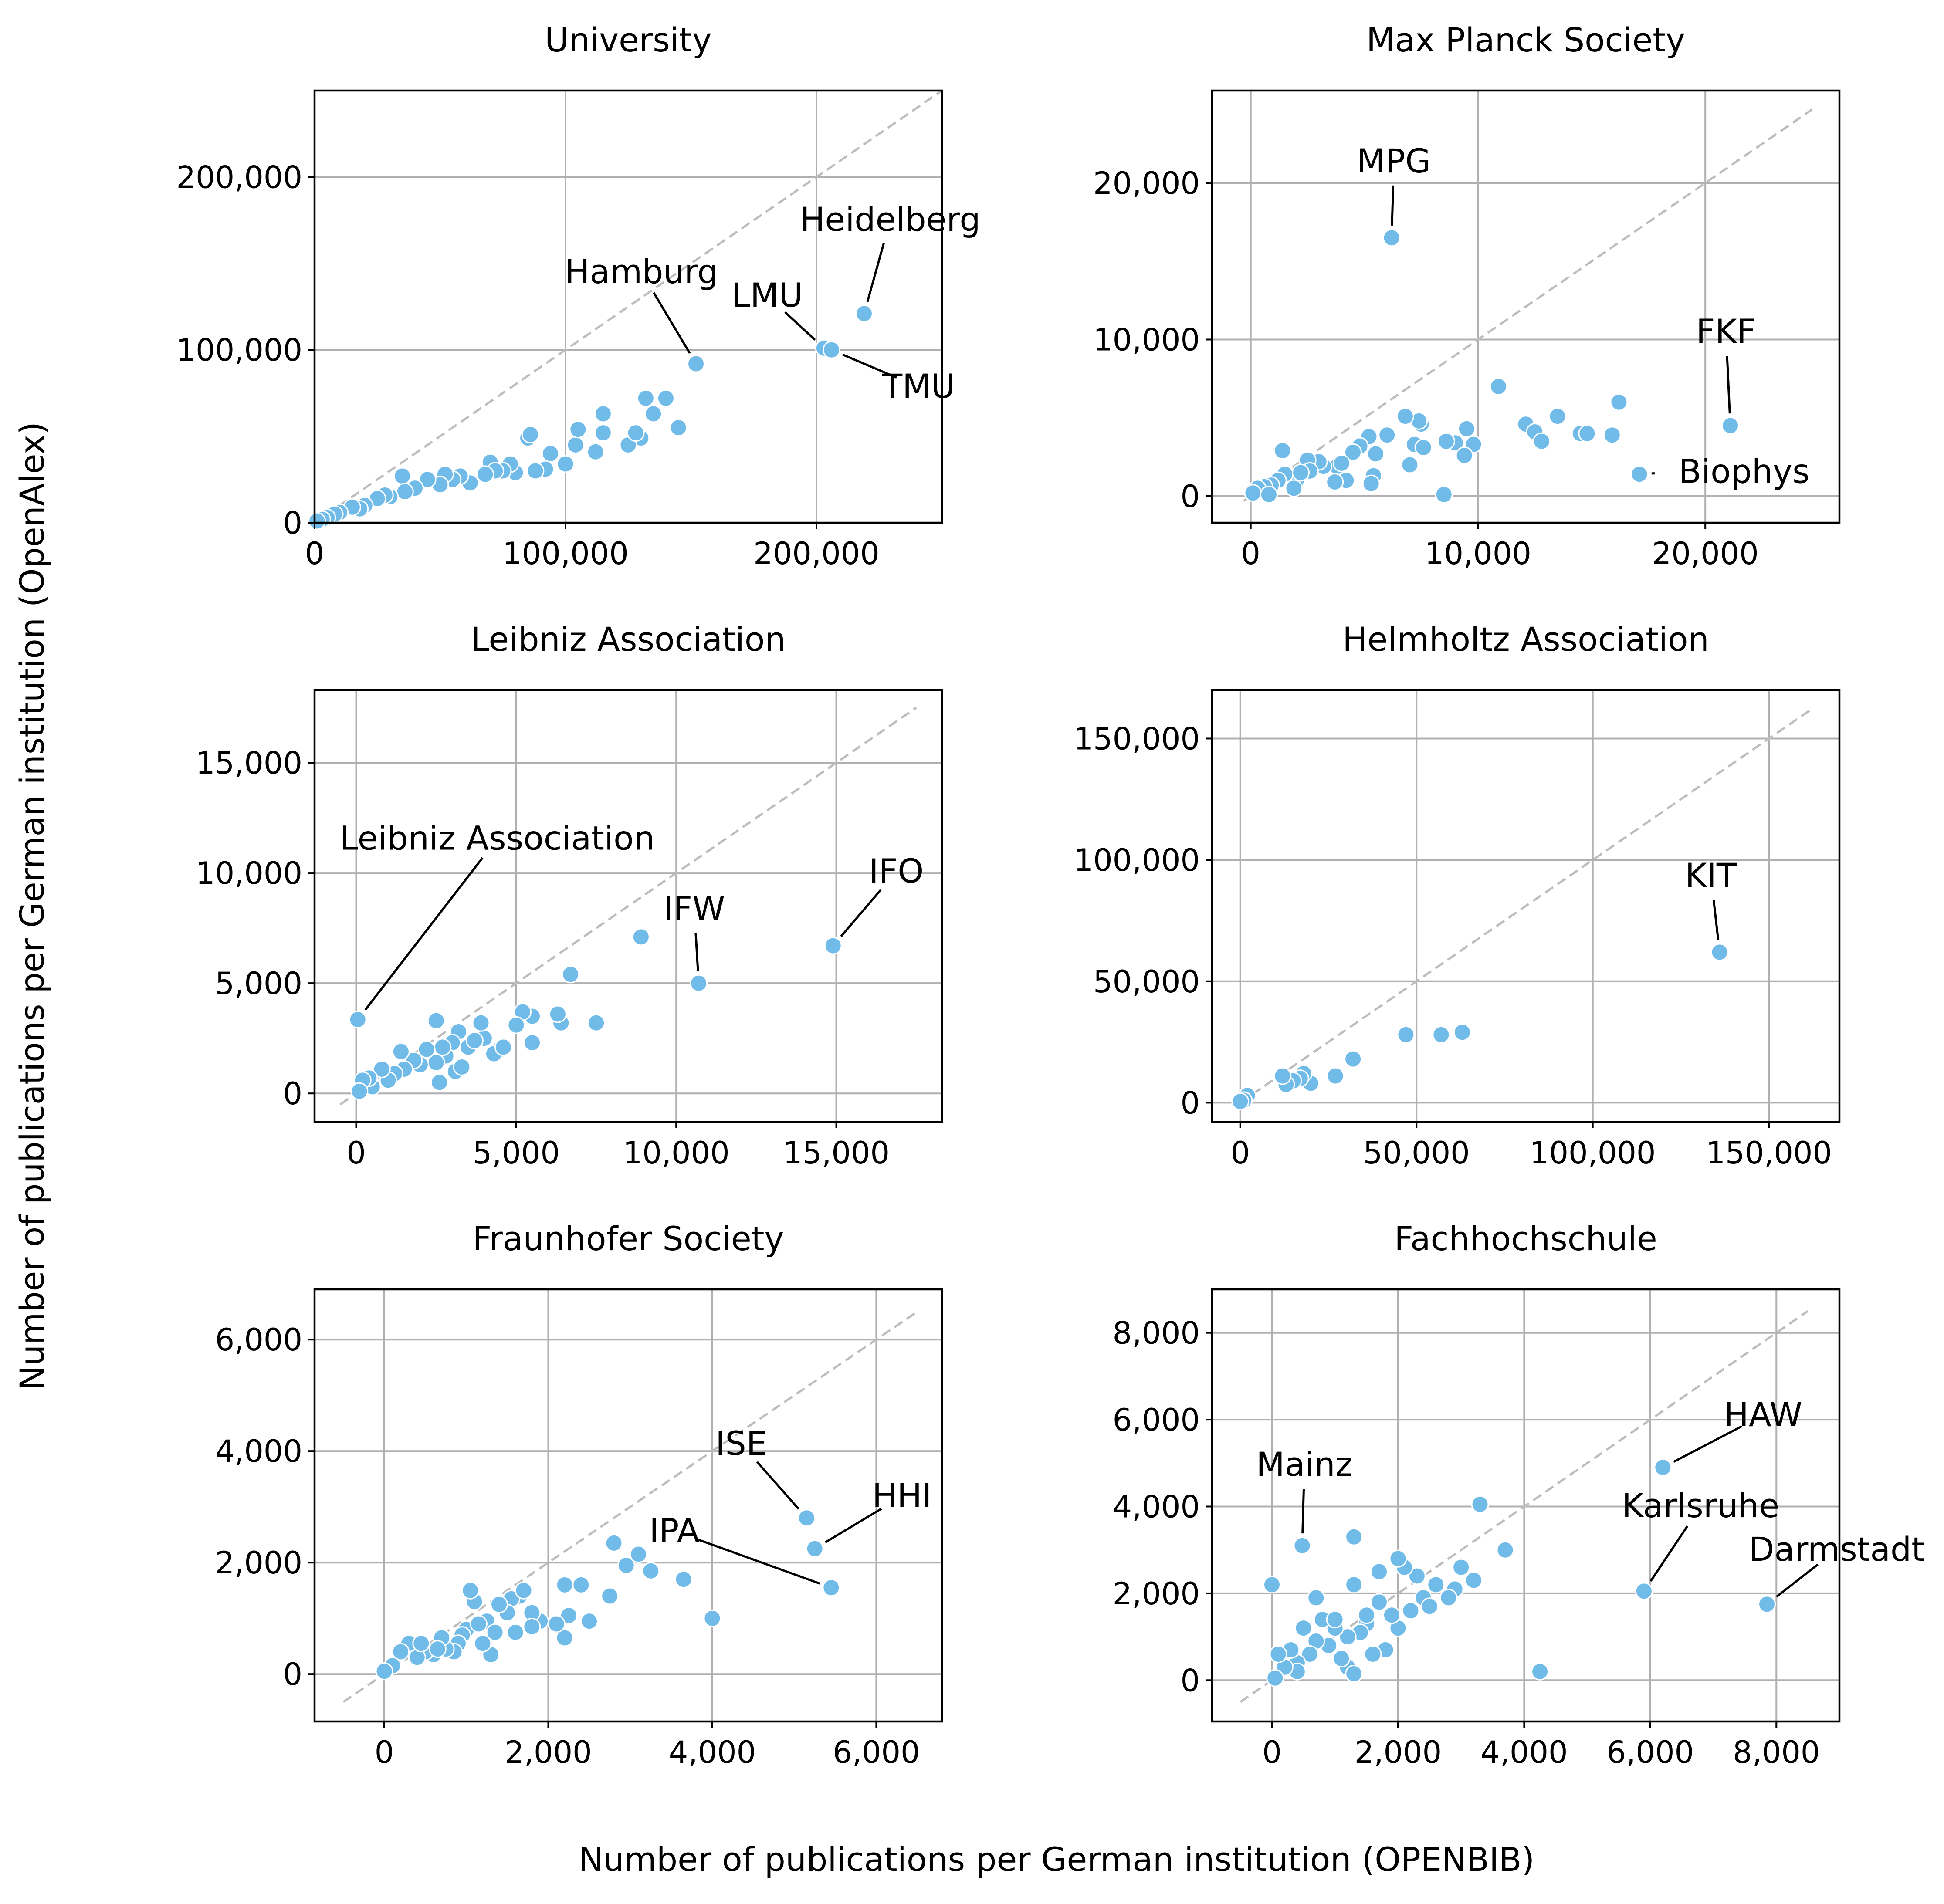 The image size is (1944, 1904). I want to click on annotation-label: Karlsruhe, so click(1700, 1505).